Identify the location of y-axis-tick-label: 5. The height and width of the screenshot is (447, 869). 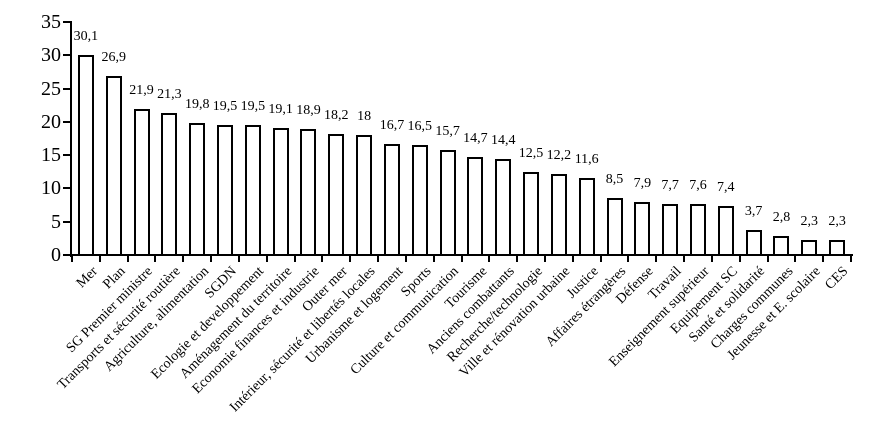
(56, 221).